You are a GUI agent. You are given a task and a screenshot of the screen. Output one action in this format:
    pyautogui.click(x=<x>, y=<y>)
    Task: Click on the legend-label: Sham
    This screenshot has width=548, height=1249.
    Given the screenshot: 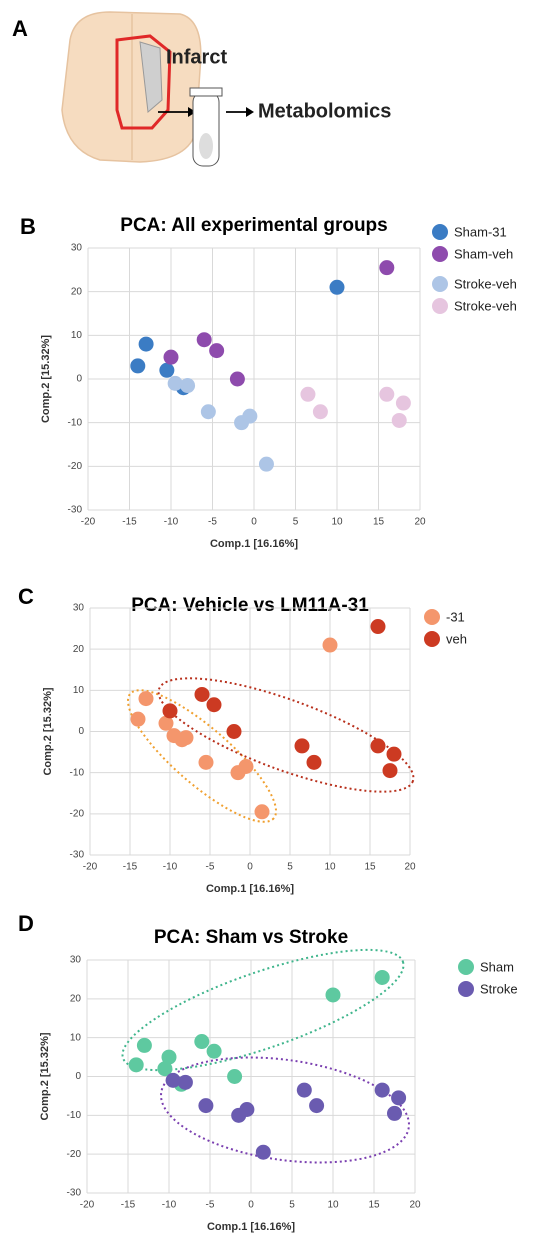 What is the action you would take?
    pyautogui.click(x=497, y=966)
    